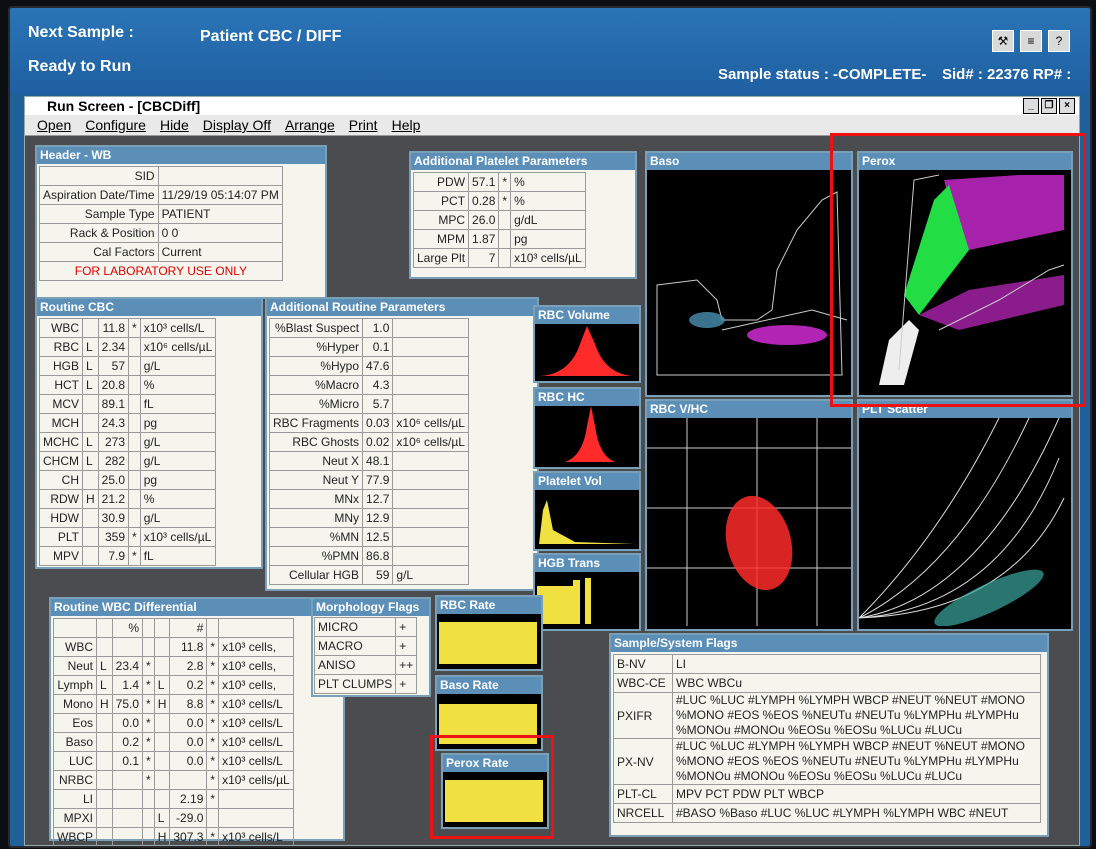 The width and height of the screenshot is (1096, 849). What do you see at coordinates (378, 347) in the screenshot?
I see `table-cell: 0.1` at bounding box center [378, 347].